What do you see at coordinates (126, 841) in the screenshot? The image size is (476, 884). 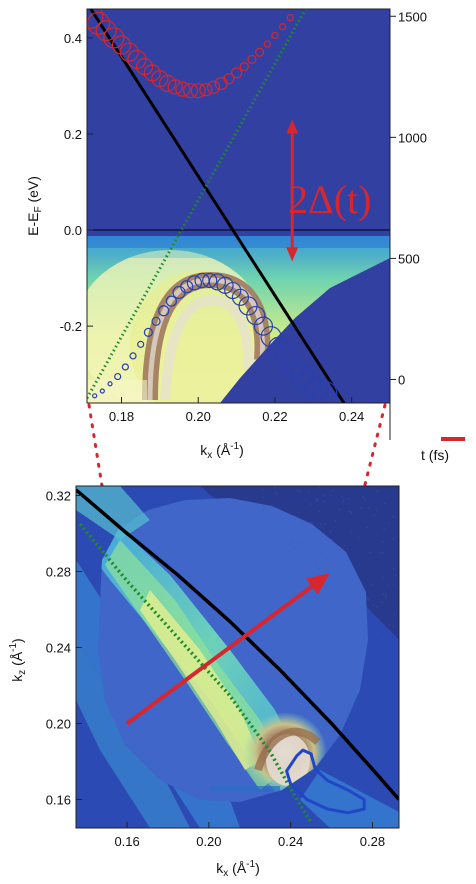 I see `bottom-x-tick-label: 0.16` at bounding box center [126, 841].